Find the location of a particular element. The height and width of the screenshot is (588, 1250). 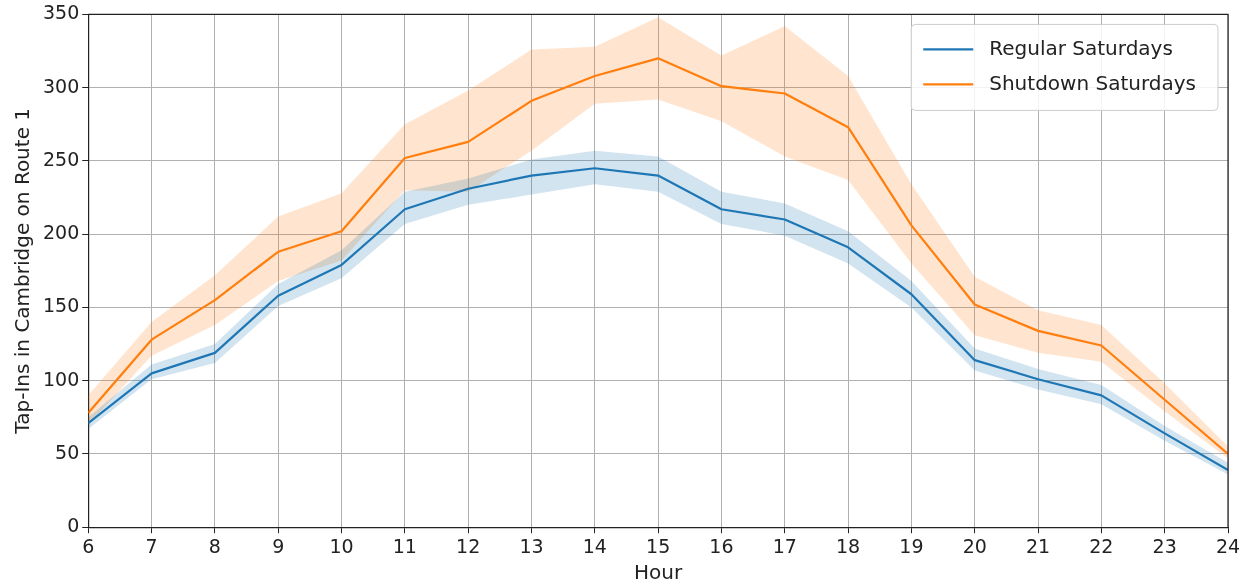

x-tick-label: 13 is located at coordinates (531, 545).